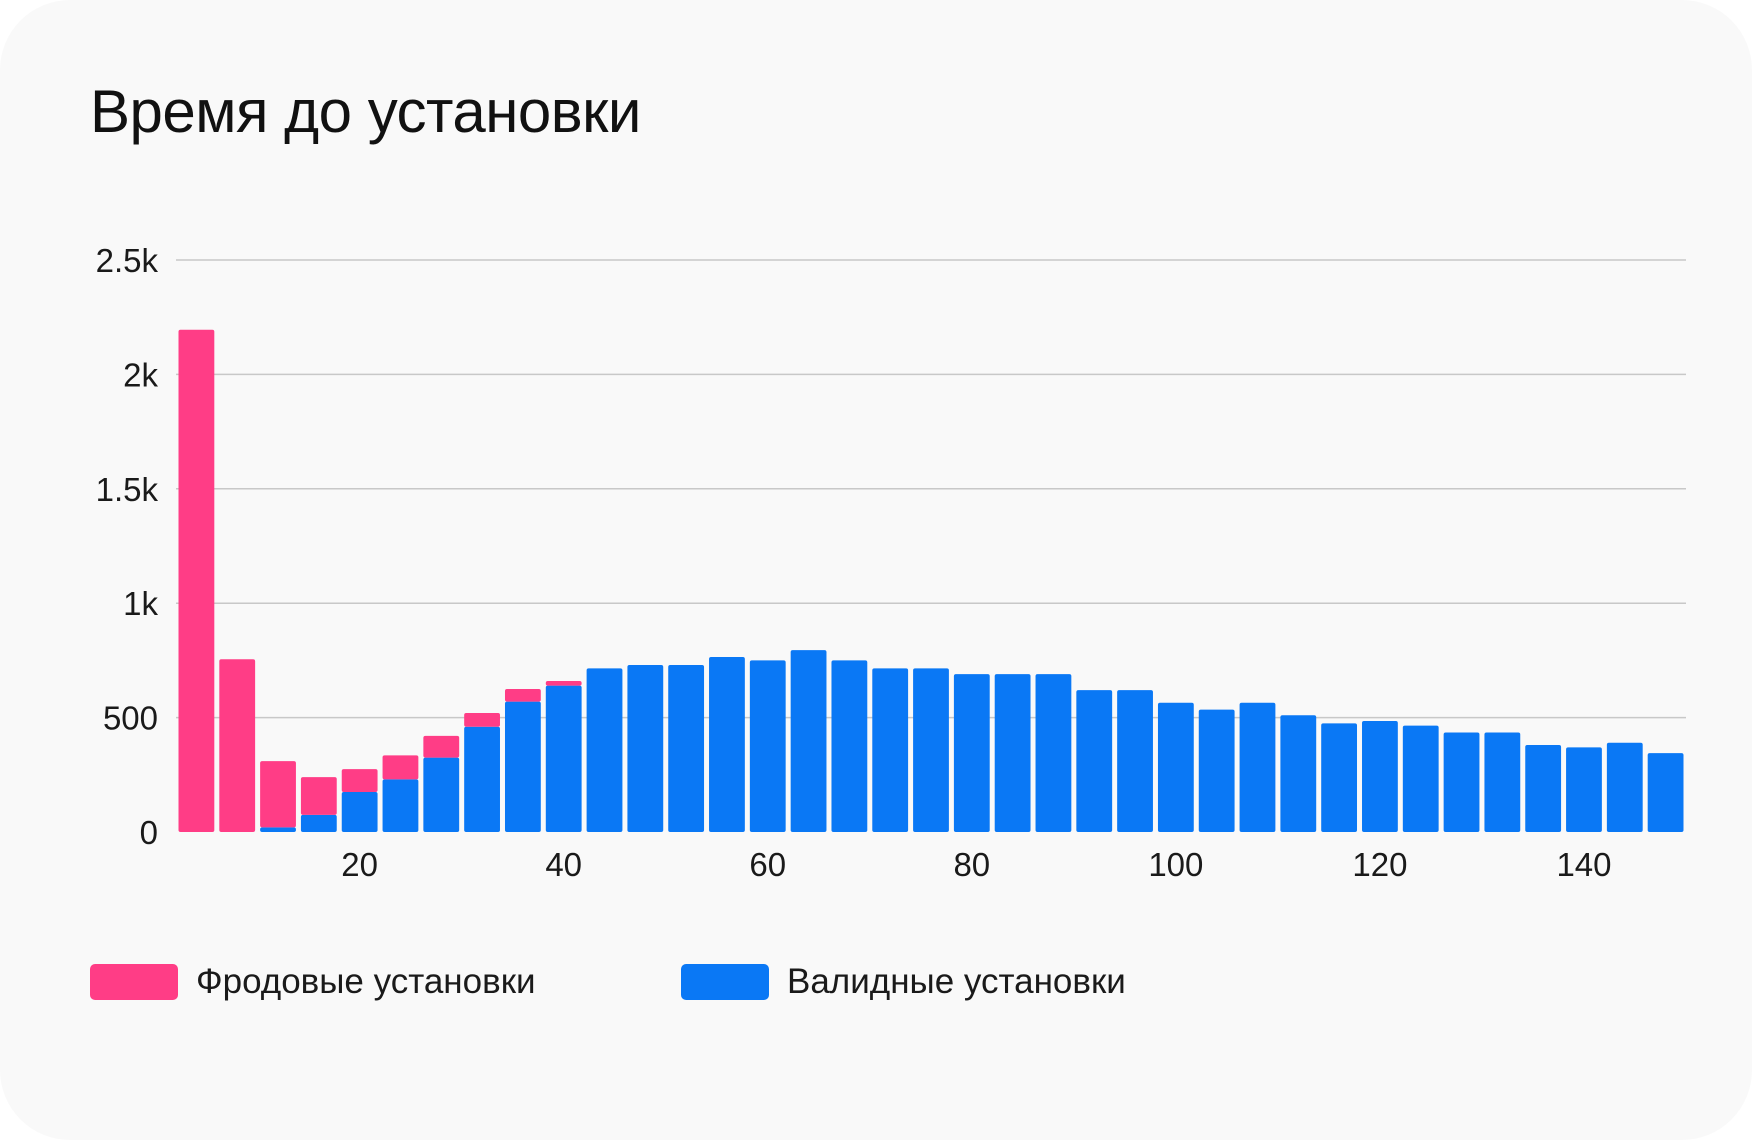 The height and width of the screenshot is (1140, 1752). Describe the element at coordinates (140, 603) in the screenshot. I see `y-tick-label: 1k` at that location.